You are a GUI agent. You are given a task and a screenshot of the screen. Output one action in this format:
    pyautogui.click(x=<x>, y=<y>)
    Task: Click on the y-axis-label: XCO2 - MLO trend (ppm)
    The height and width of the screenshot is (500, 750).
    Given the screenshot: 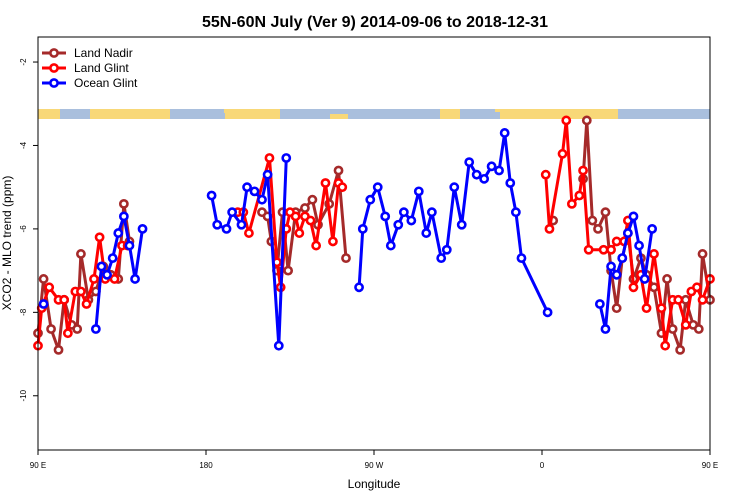 What is the action you would take?
    pyautogui.click(x=7, y=243)
    